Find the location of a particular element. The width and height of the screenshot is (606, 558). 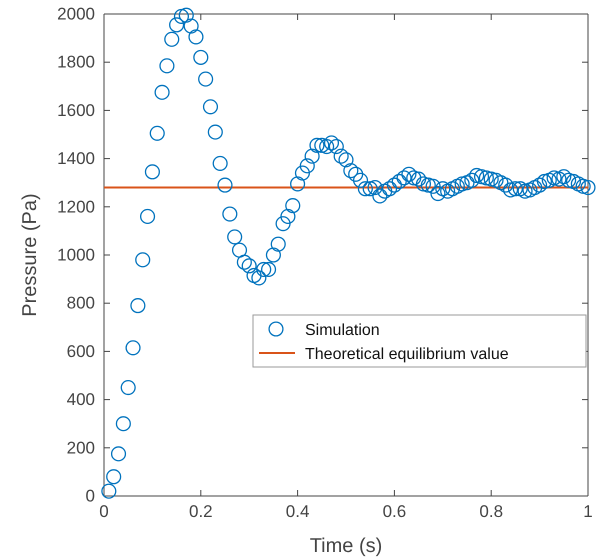

x-tick-label: 0 is located at coordinates (104, 512).